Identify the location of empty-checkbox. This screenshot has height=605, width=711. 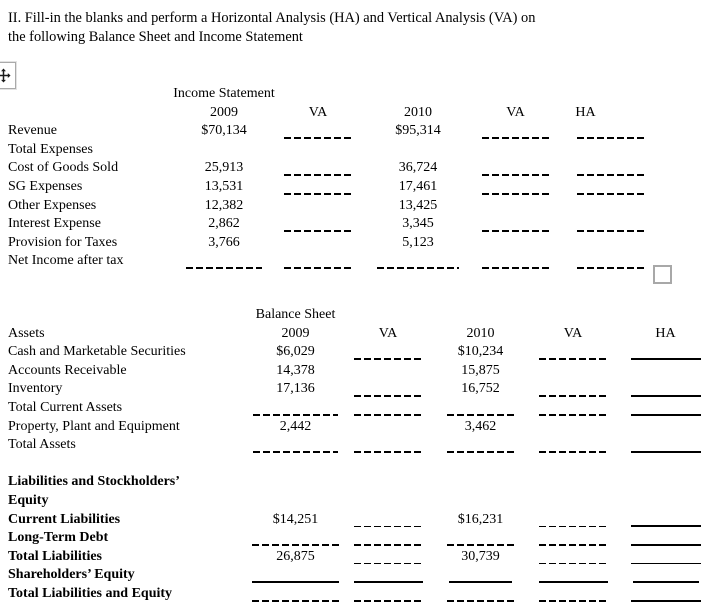
(662, 274).